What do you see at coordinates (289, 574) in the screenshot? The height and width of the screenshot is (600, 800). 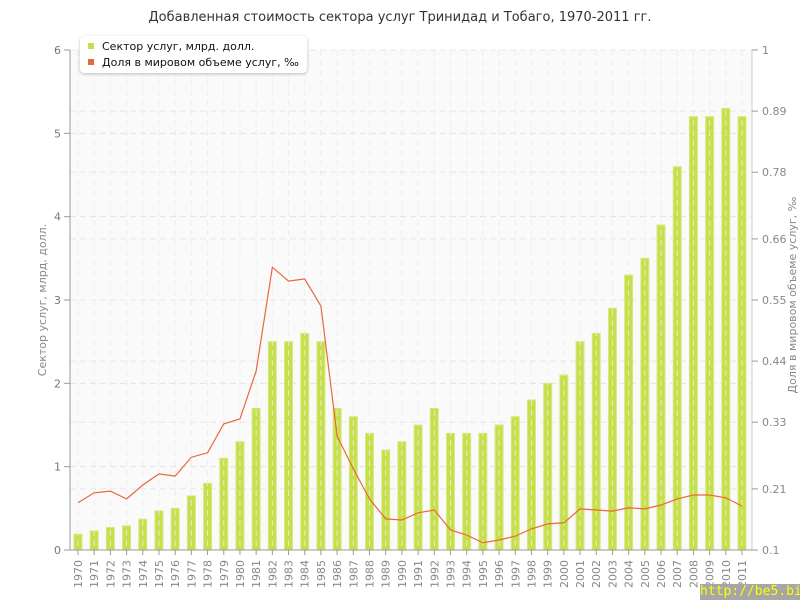 I see `x-tick-label: 1983` at bounding box center [289, 574].